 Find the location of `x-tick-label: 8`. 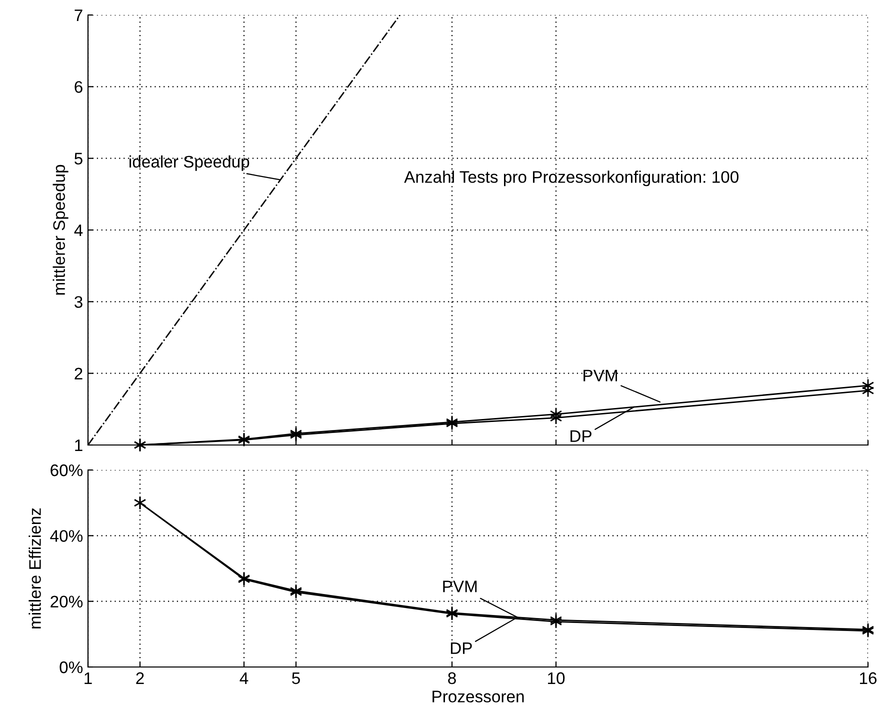

x-tick-label: 8 is located at coordinates (452, 678).